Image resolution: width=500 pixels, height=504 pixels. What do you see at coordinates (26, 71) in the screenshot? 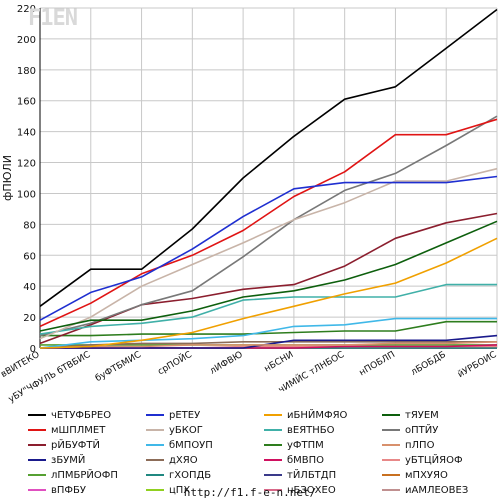
I see `y-tick-label: 180` at bounding box center [26, 71].